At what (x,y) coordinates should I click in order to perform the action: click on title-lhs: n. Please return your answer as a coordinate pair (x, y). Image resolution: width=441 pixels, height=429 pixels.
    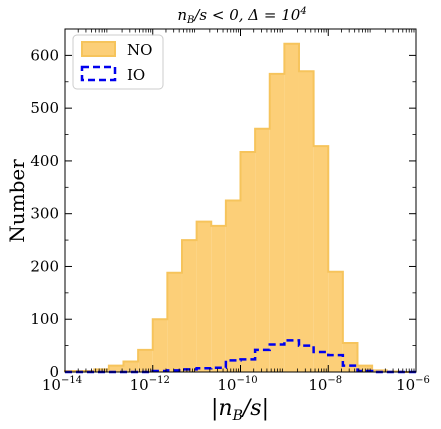
    Looking at the image, I should click on (182, 15).